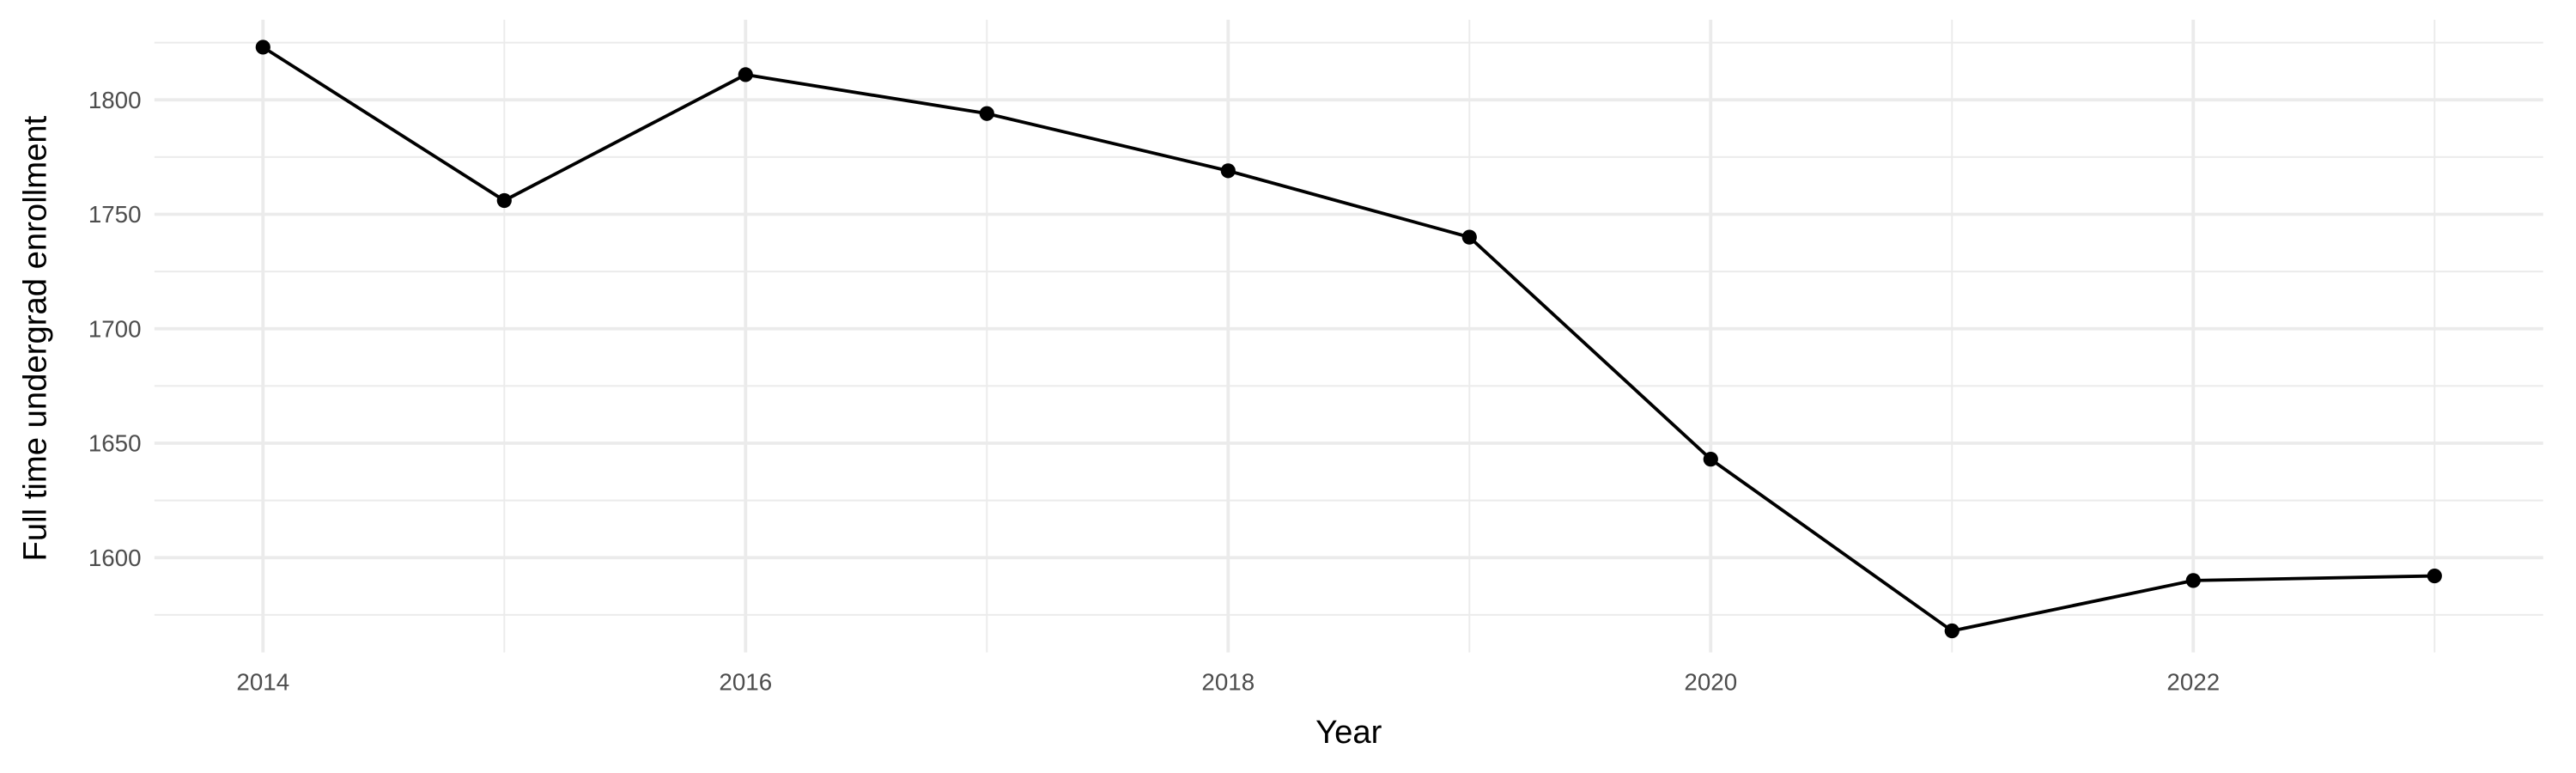  I want to click on x-tick-label: 2018, so click(1228, 682).